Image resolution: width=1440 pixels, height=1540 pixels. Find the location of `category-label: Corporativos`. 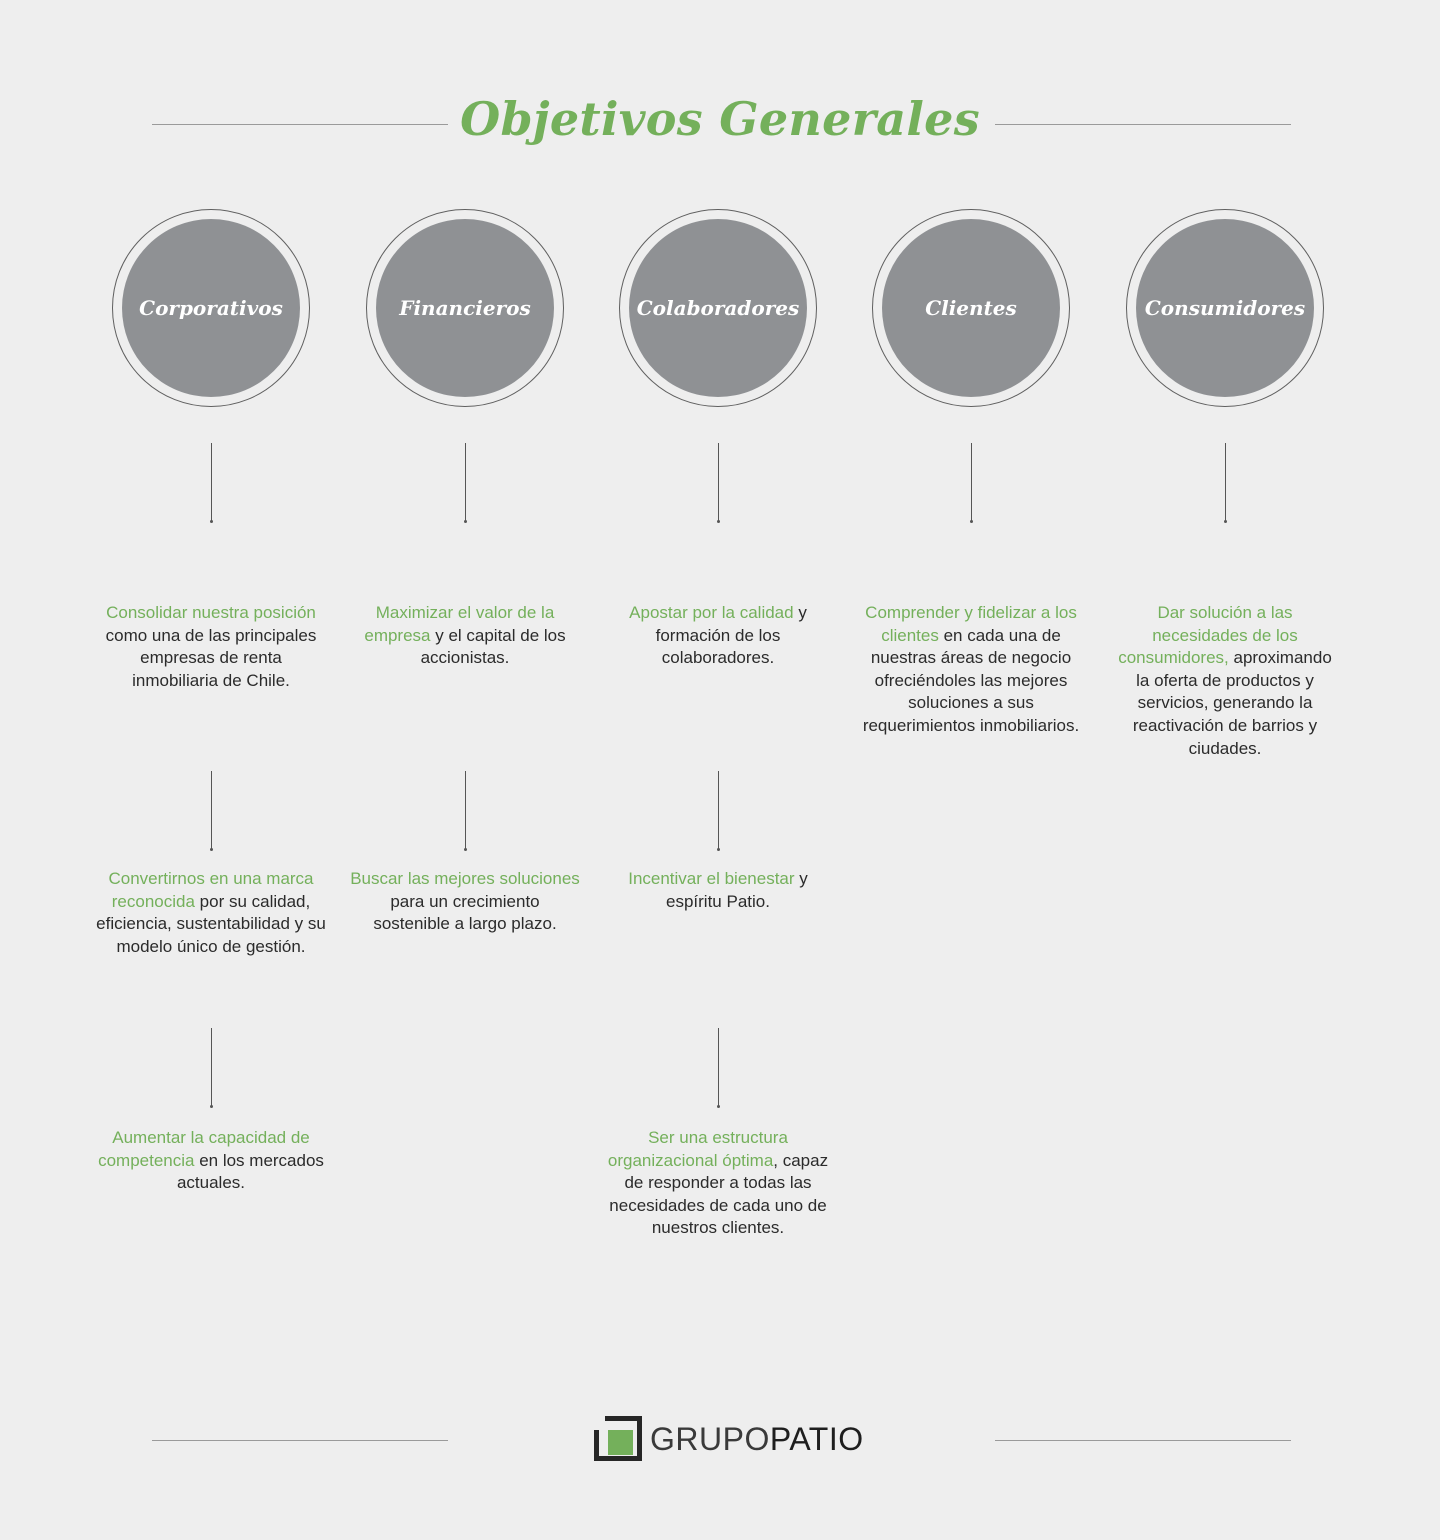

category-label: Corporativos is located at coordinates (211, 308).